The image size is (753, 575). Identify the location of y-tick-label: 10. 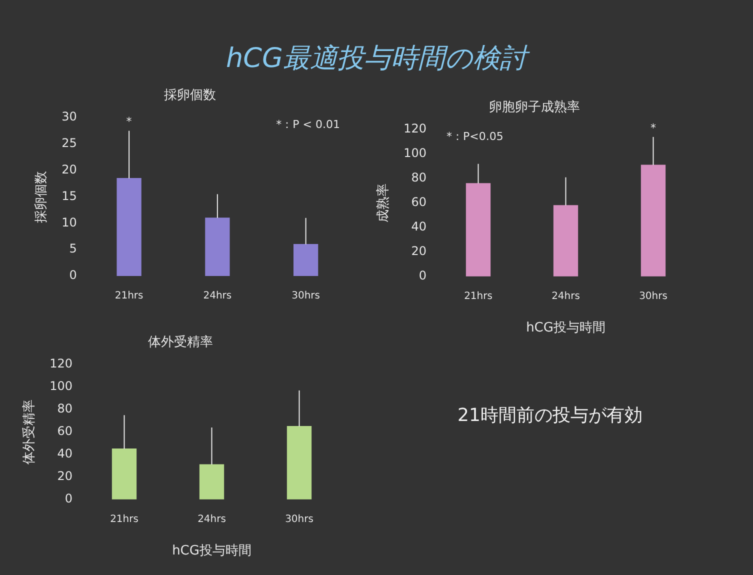
(69, 222).